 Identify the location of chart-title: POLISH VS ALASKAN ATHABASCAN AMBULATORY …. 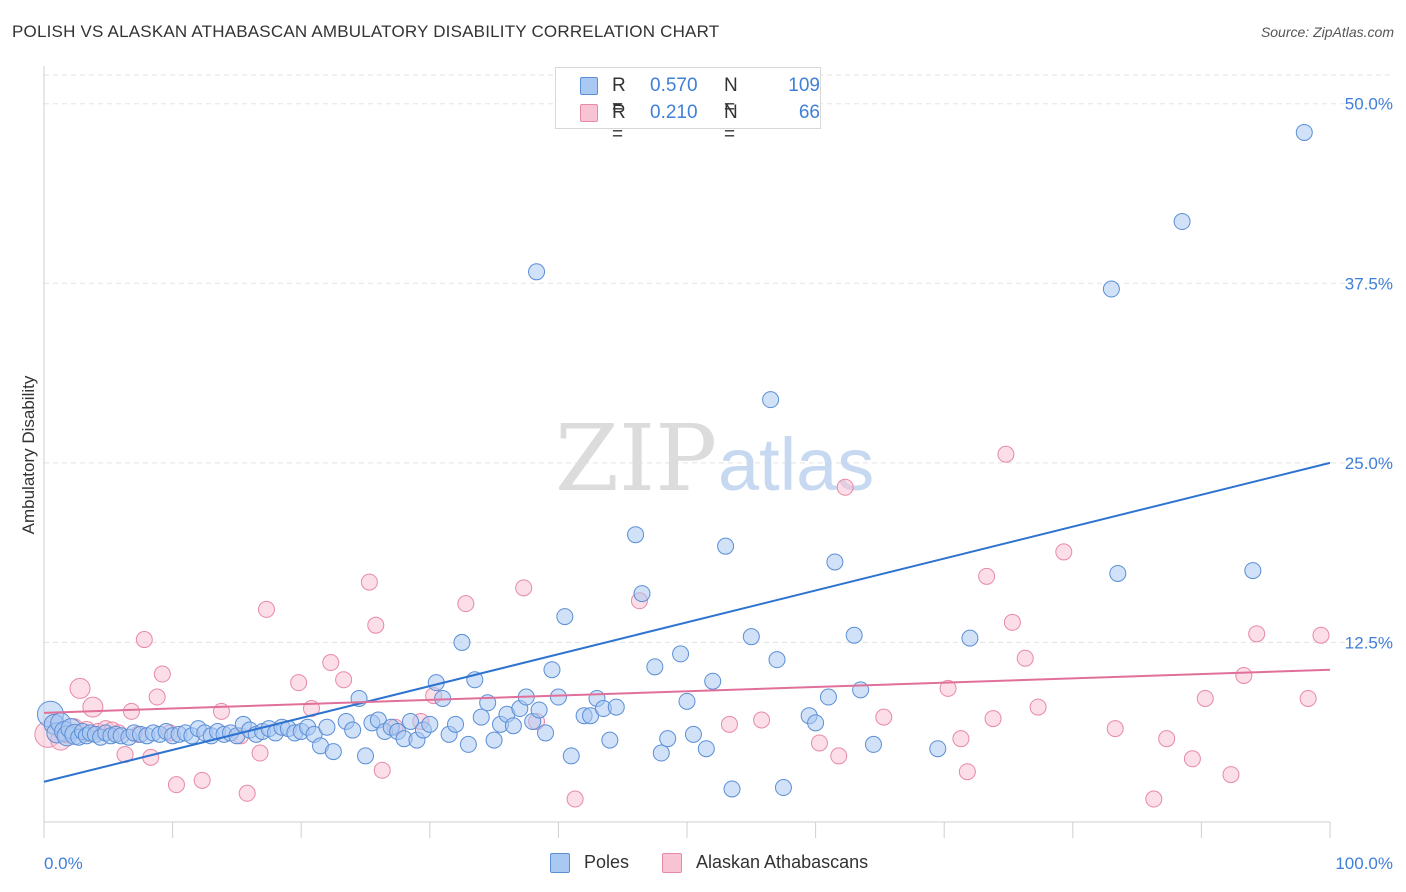
(366, 31).